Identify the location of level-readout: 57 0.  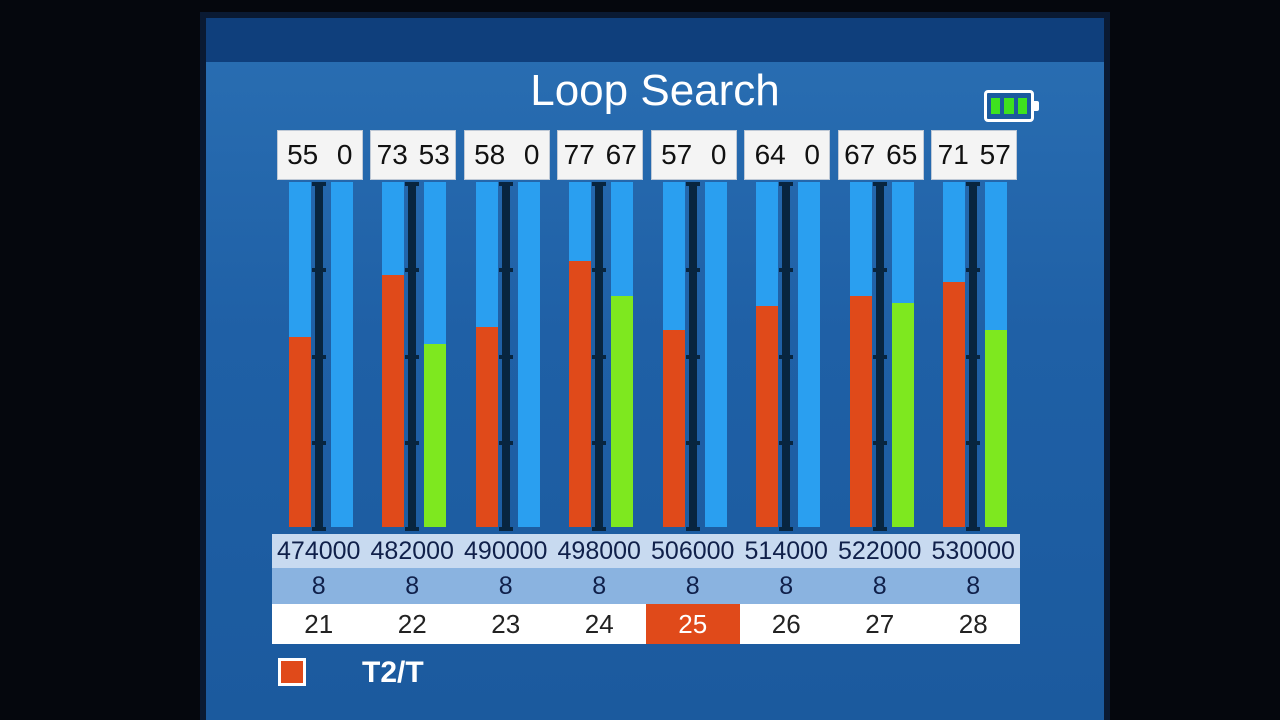
(693, 155).